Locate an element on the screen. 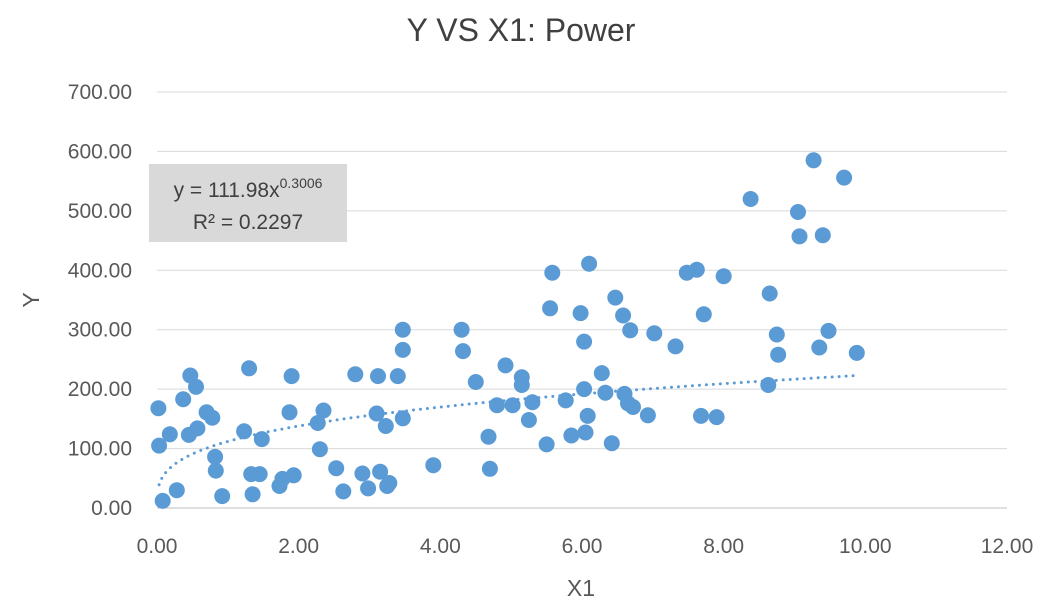 The height and width of the screenshot is (616, 1056). x-tick-label: 6.00 is located at coordinates (582, 546).